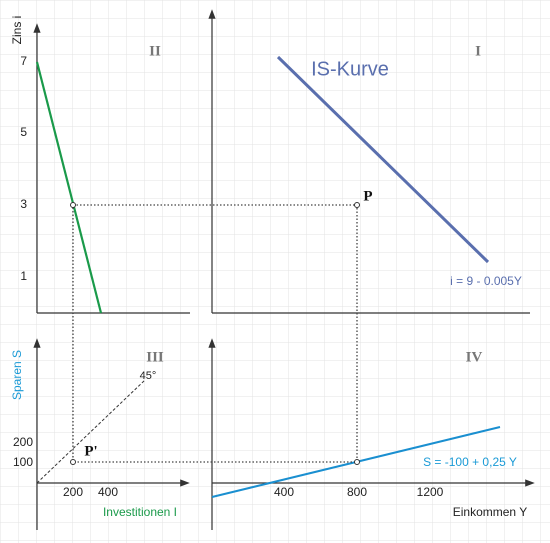 The image size is (550, 543). What do you see at coordinates (430, 492) in the screenshot?
I see `tick-label: 1200` at bounding box center [430, 492].